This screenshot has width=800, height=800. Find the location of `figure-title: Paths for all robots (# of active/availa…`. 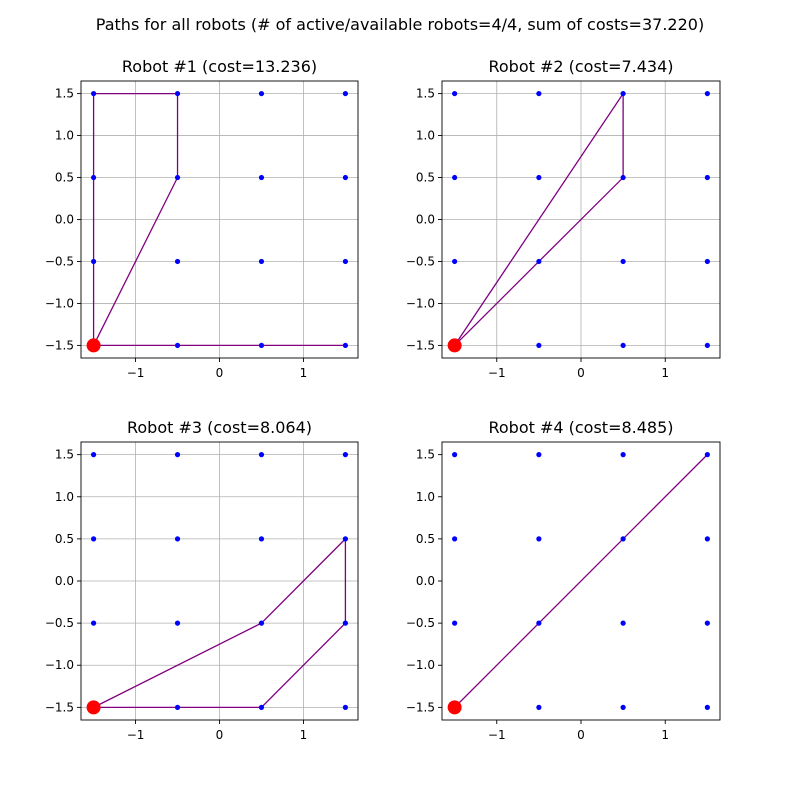

figure-title: Paths for all robots (# of active/availa… is located at coordinates (400, 24).